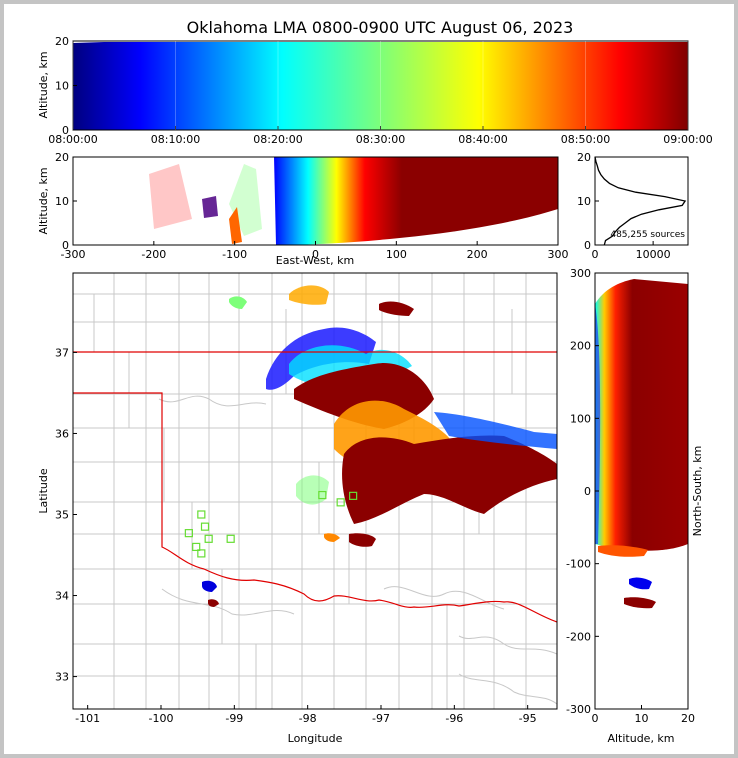  What do you see at coordinates (271, 524) in the screenshot?
I see `lma-stations` at bounding box center [271, 524].